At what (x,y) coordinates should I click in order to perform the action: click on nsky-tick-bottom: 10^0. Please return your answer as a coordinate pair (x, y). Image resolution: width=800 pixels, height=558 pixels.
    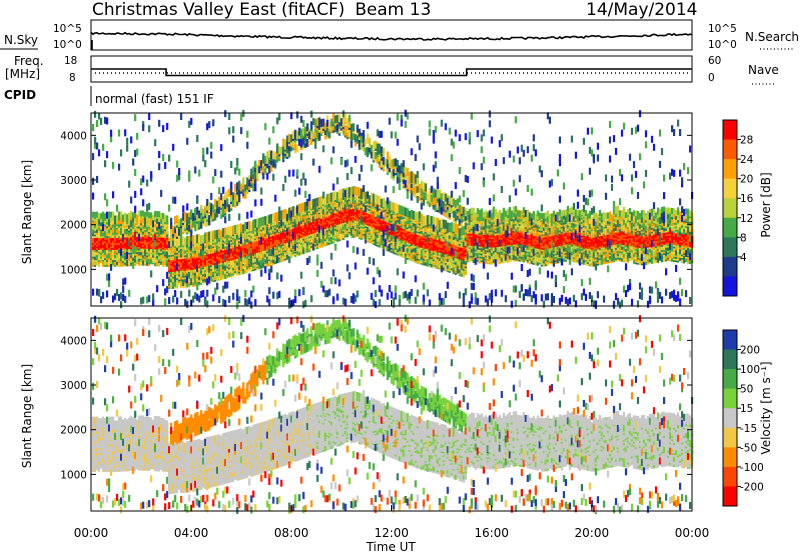
    Looking at the image, I should click on (67, 45).